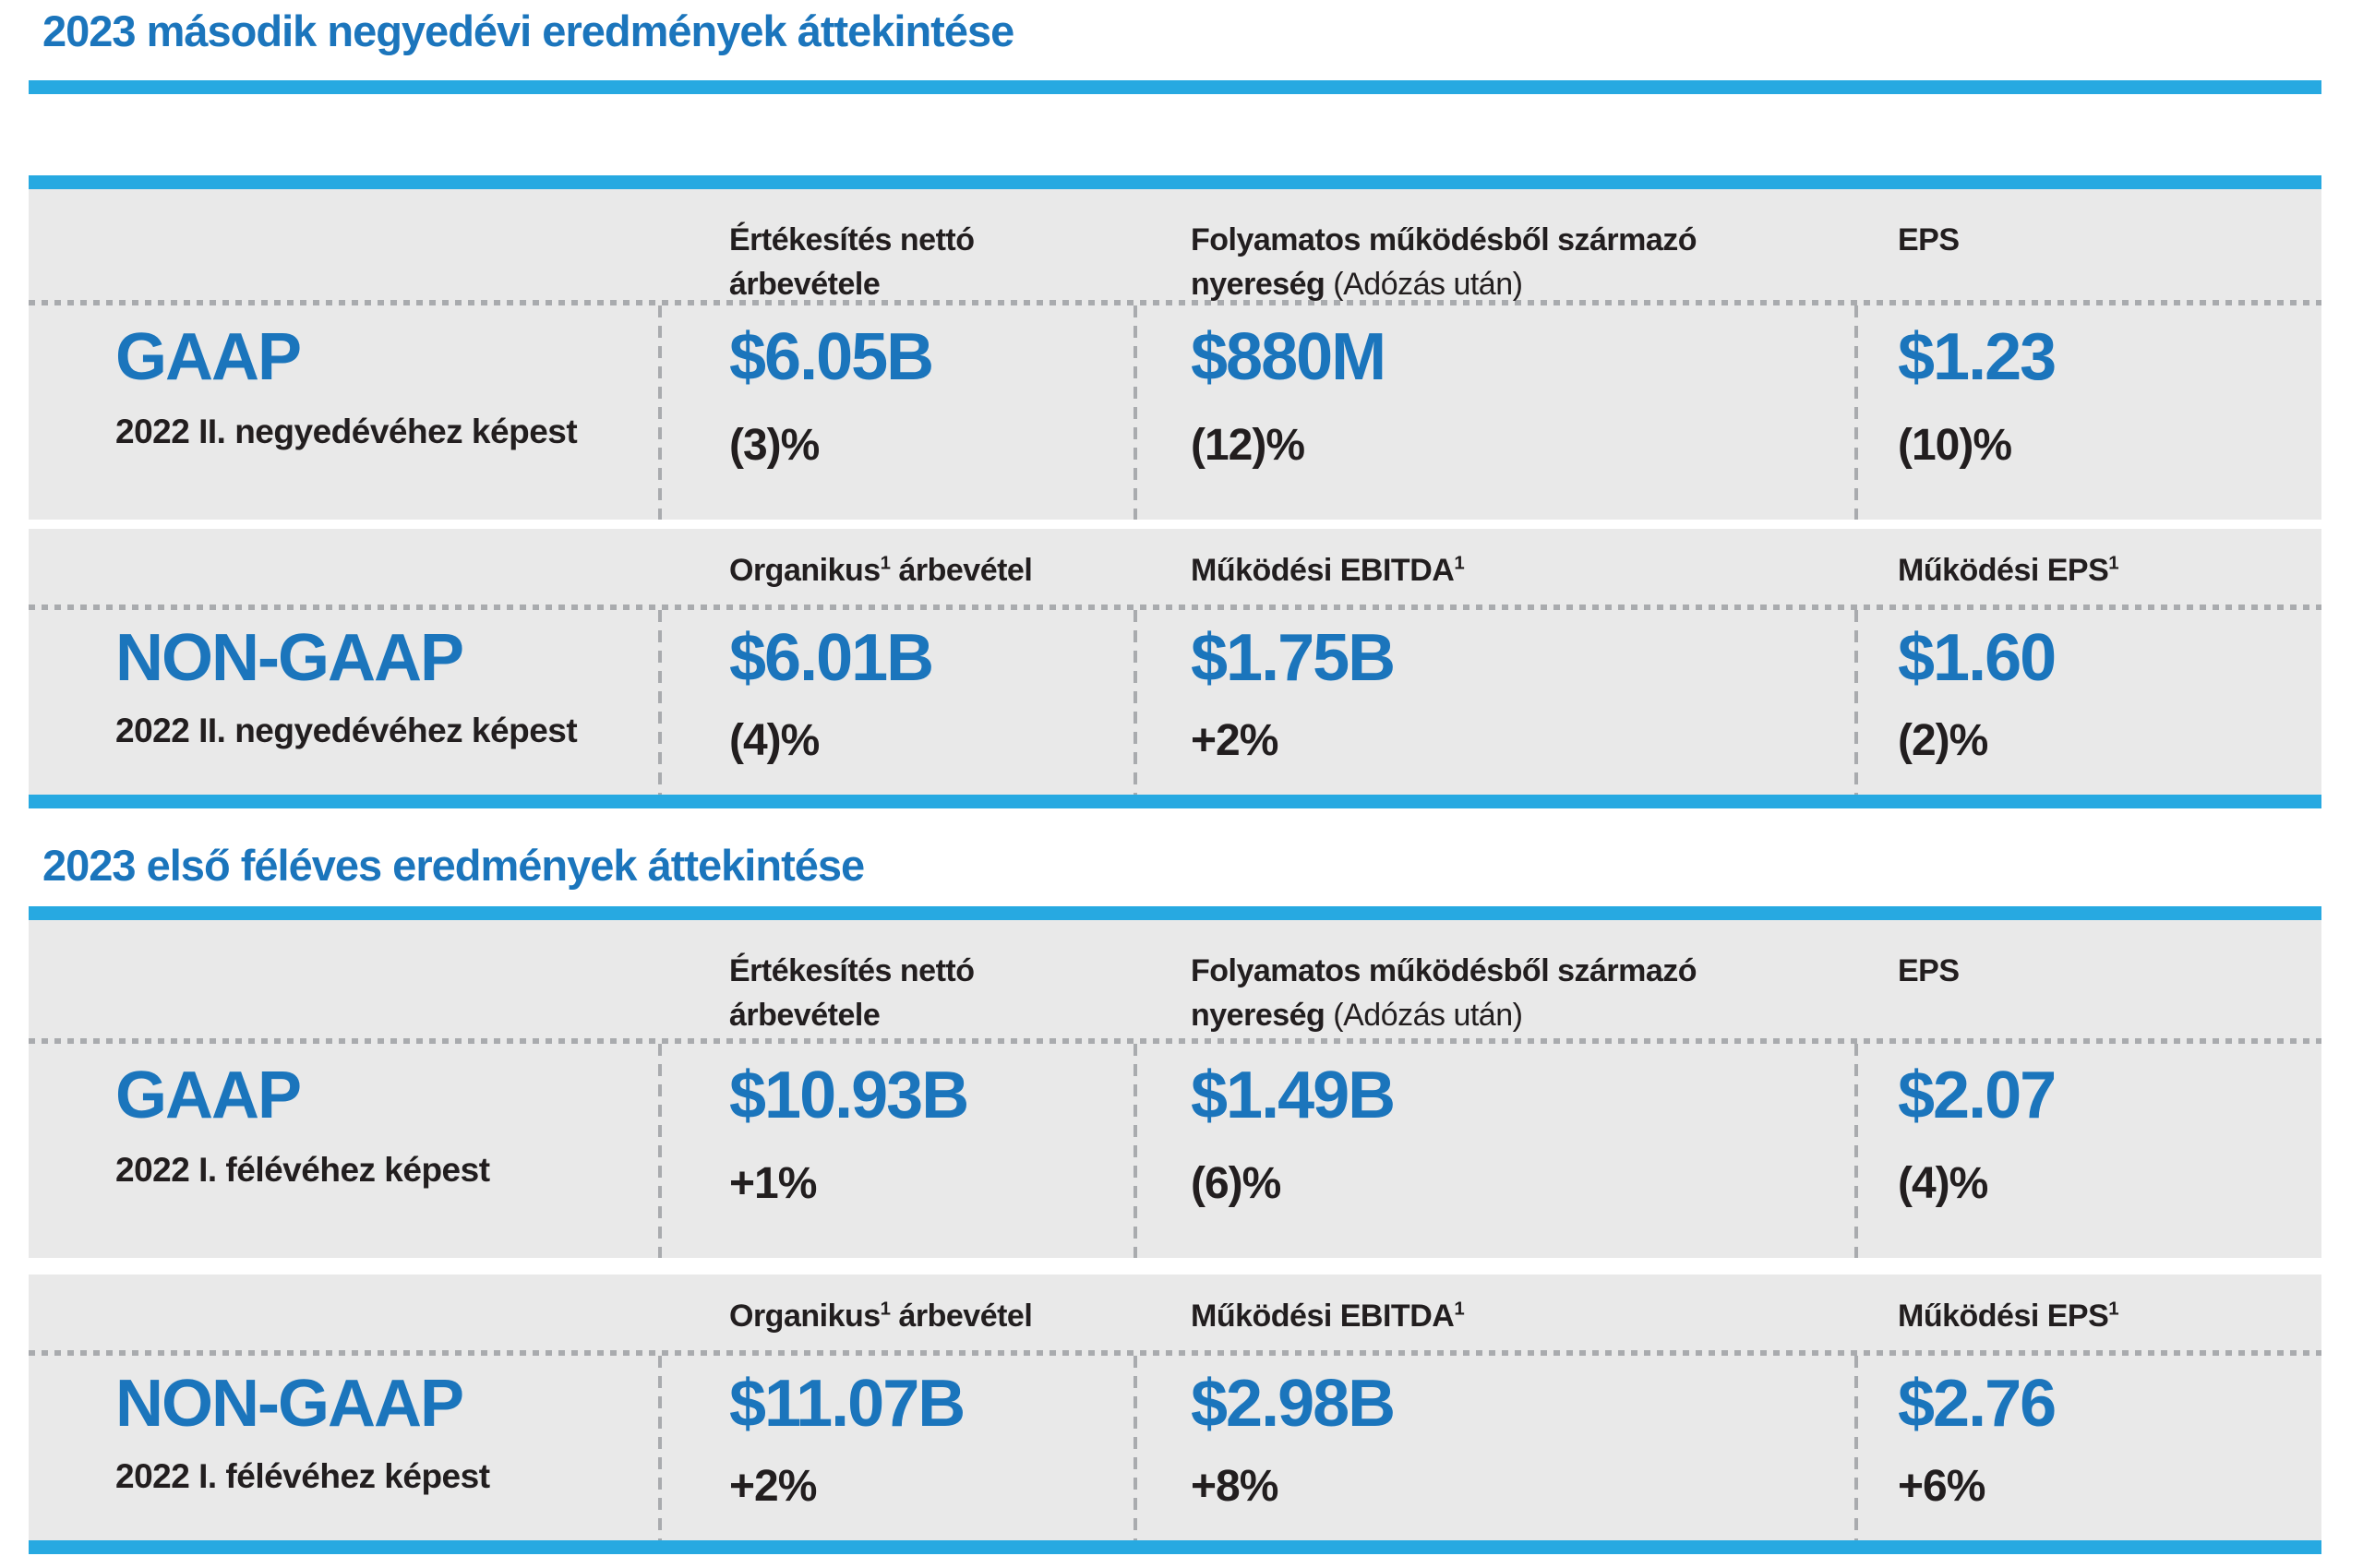  Describe the element at coordinates (1234, 1486) in the screenshot. I see `operating-ebitda-change: +8%` at that location.